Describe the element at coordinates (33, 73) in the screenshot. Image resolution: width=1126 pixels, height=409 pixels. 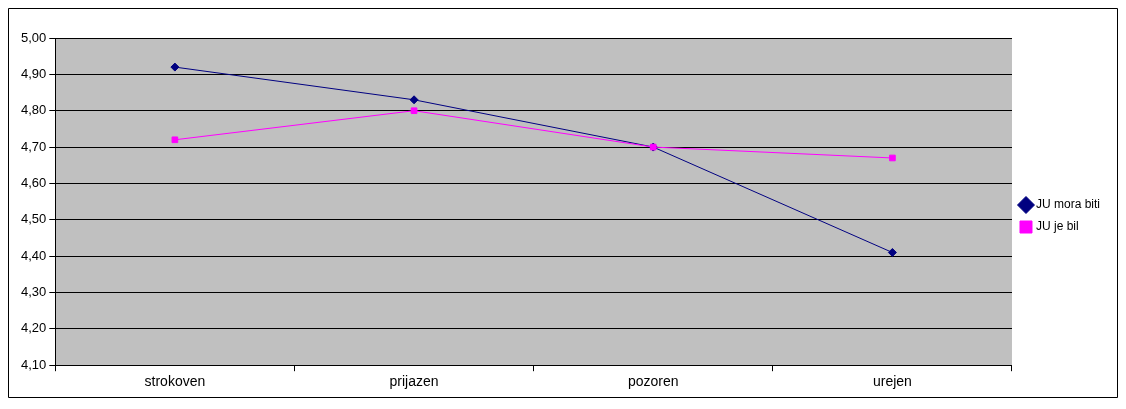
I see `y-tick-label: 4,90` at that location.